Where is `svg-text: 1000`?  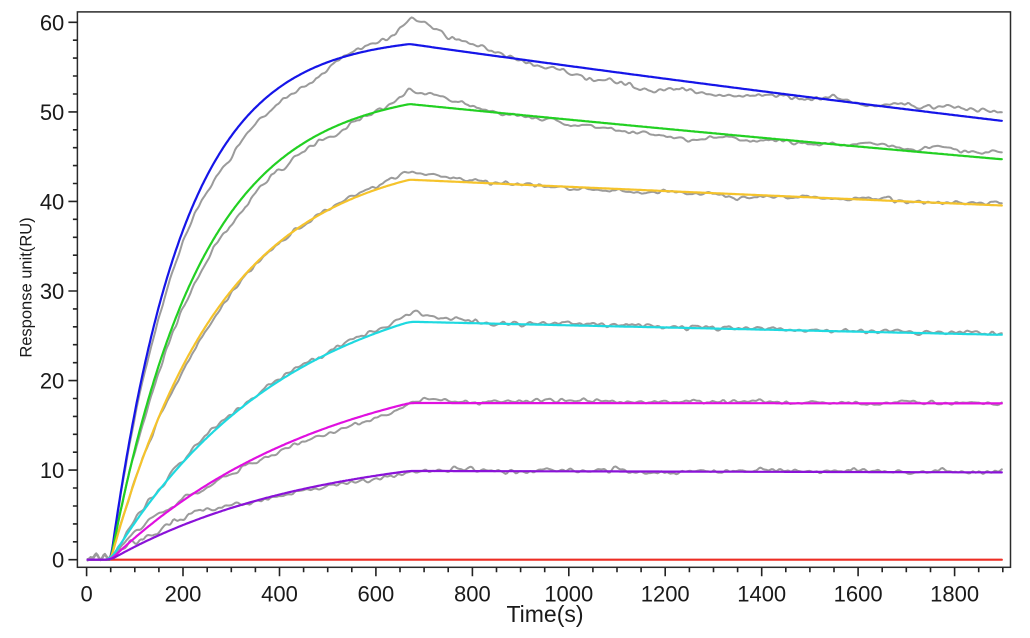
svg-text: 1000 is located at coordinates (568, 593).